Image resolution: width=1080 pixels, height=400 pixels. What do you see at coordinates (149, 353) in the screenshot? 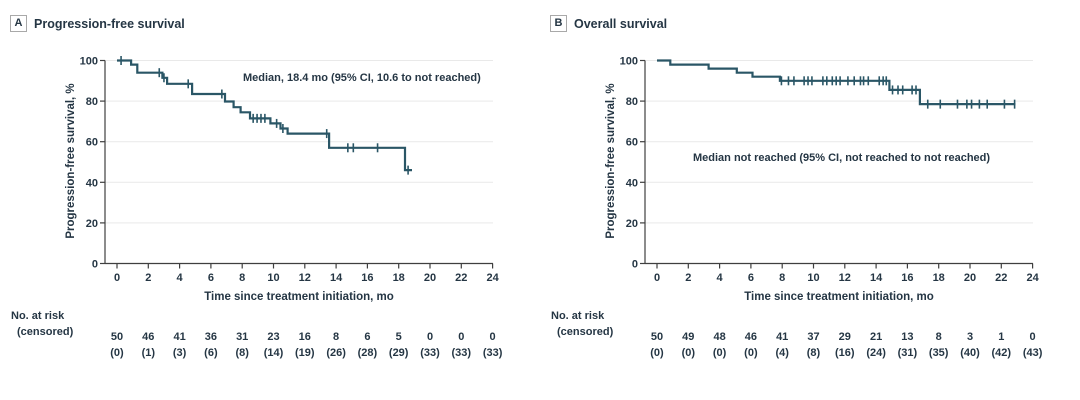
I see `svg-text: (1)` at bounding box center [149, 353].